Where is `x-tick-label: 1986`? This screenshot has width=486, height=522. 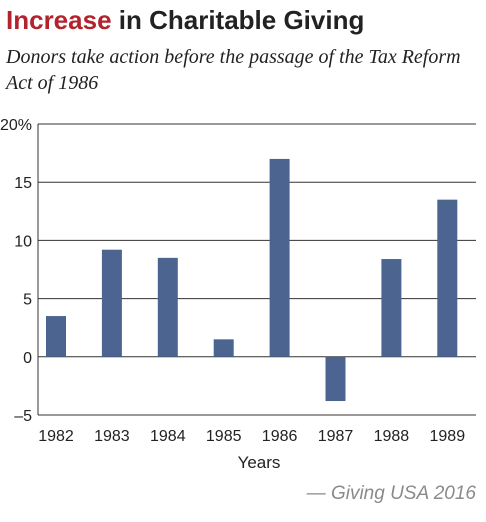 x-tick-label: 1986 is located at coordinates (280, 436).